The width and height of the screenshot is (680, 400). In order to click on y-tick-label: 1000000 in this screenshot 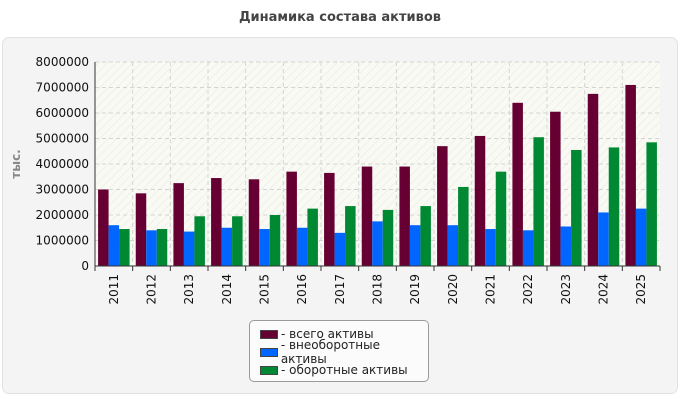, I will do `click(62, 241)`.